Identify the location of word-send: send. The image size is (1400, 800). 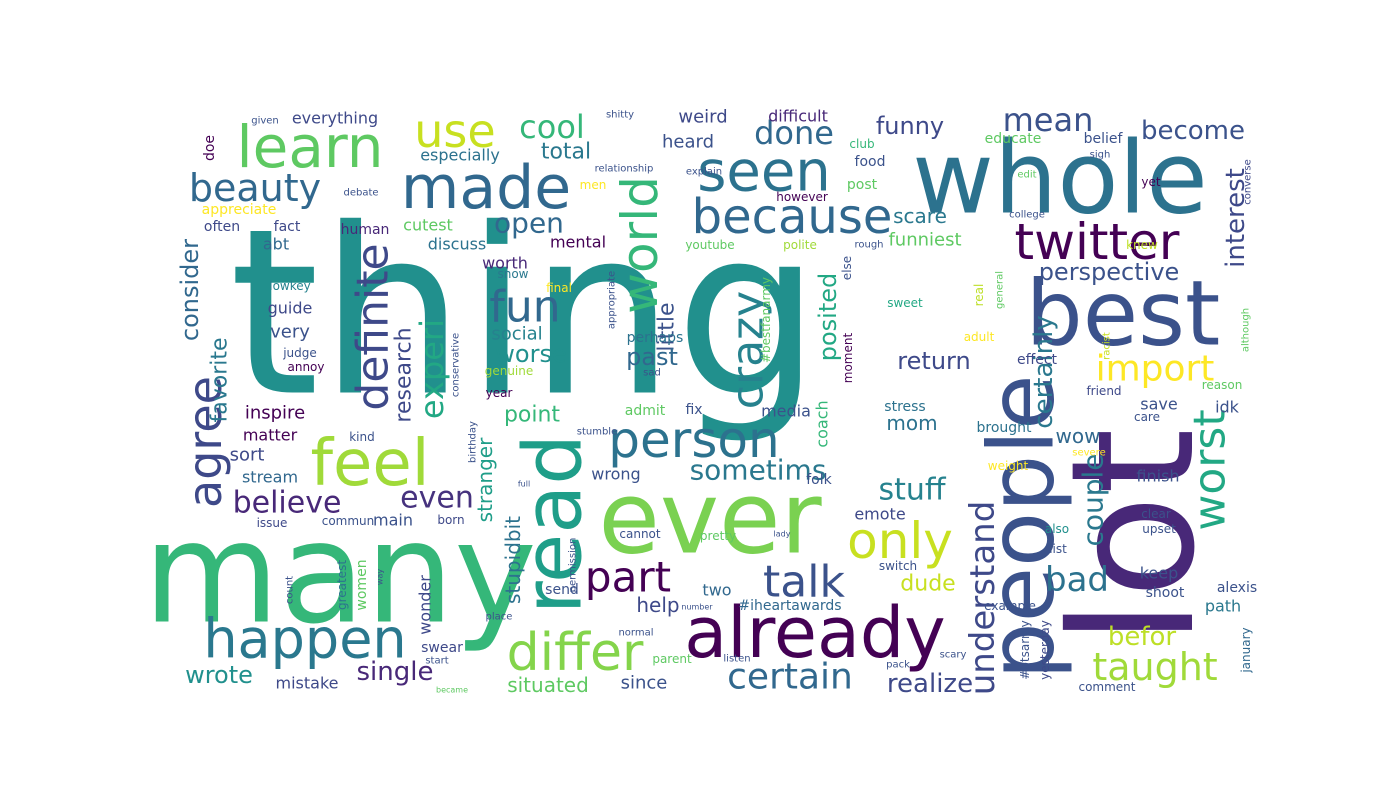
(562, 590).